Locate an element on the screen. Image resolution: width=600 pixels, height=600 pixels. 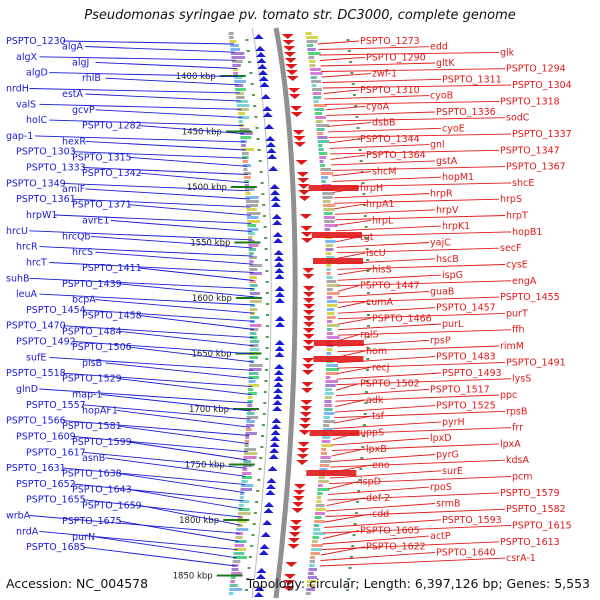
gene-label: hrpS is located at coordinates (511, 199).